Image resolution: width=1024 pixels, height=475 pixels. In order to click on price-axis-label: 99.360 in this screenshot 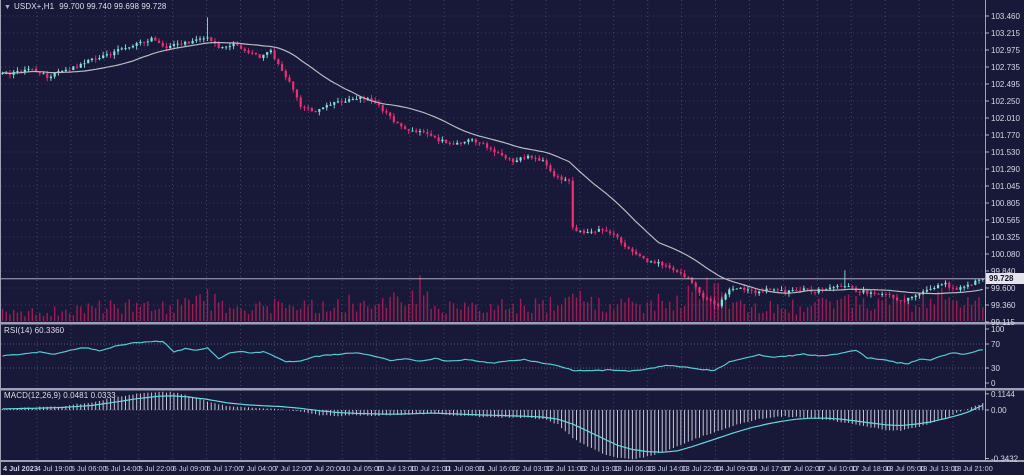, I will do `click(1003, 305)`.